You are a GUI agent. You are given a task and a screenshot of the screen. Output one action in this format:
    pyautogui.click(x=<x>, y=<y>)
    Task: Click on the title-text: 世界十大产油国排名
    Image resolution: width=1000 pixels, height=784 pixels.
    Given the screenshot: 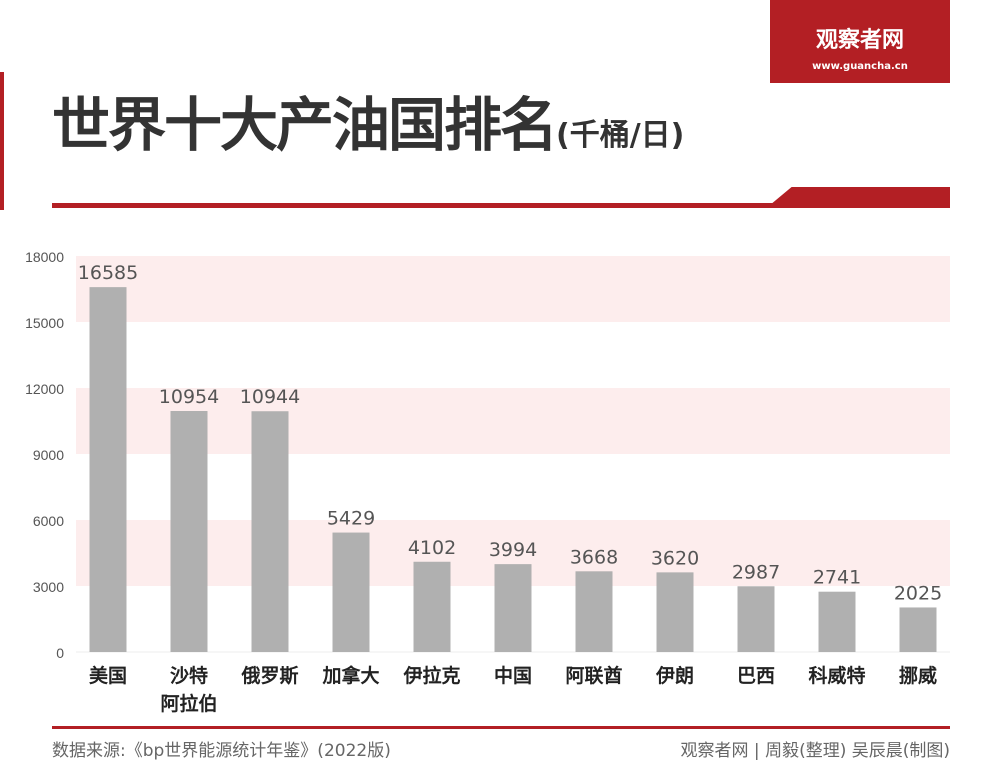 What is the action you would take?
    pyautogui.click(x=305, y=125)
    